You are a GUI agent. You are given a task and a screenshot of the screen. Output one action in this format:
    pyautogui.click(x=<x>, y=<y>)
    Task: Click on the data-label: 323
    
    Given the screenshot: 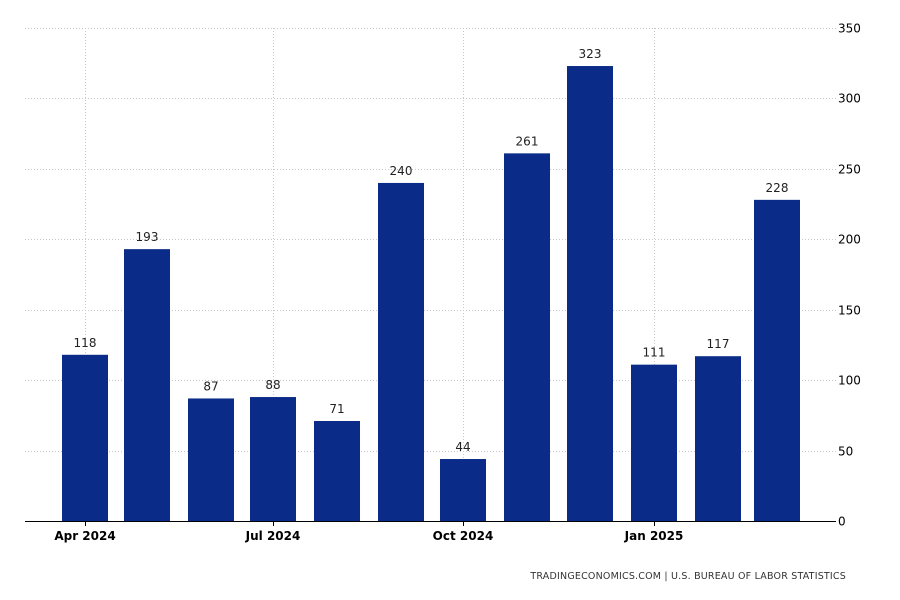 What is the action you would take?
    pyautogui.click(x=590, y=54)
    